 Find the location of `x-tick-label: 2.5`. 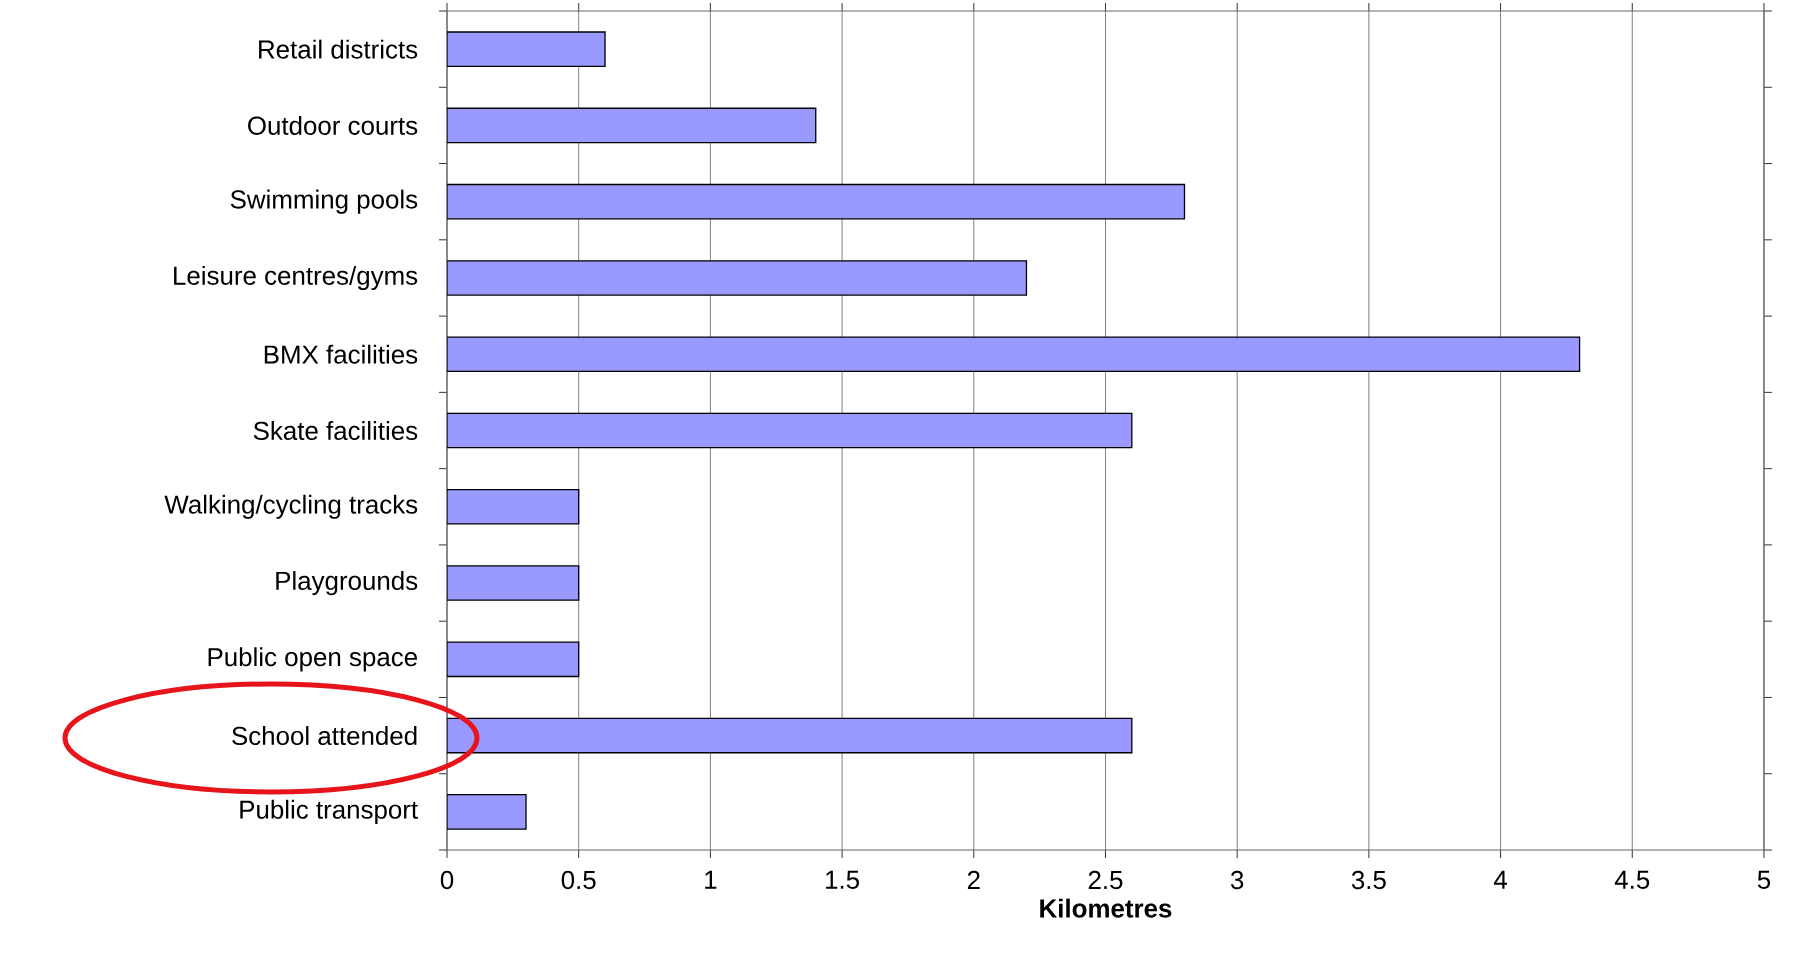

x-tick-label: 2.5 is located at coordinates (1105, 880).